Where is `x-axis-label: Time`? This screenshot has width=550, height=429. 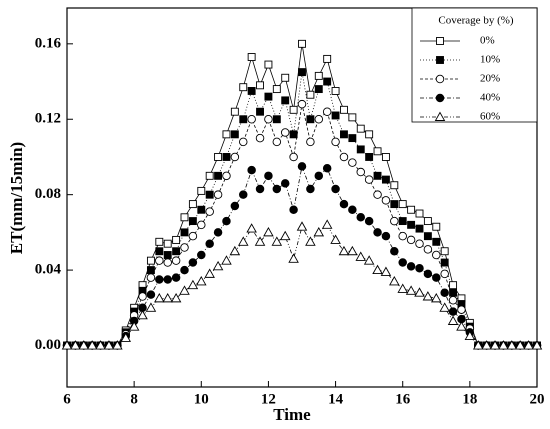 x-axis-label: Time is located at coordinates (292, 414).